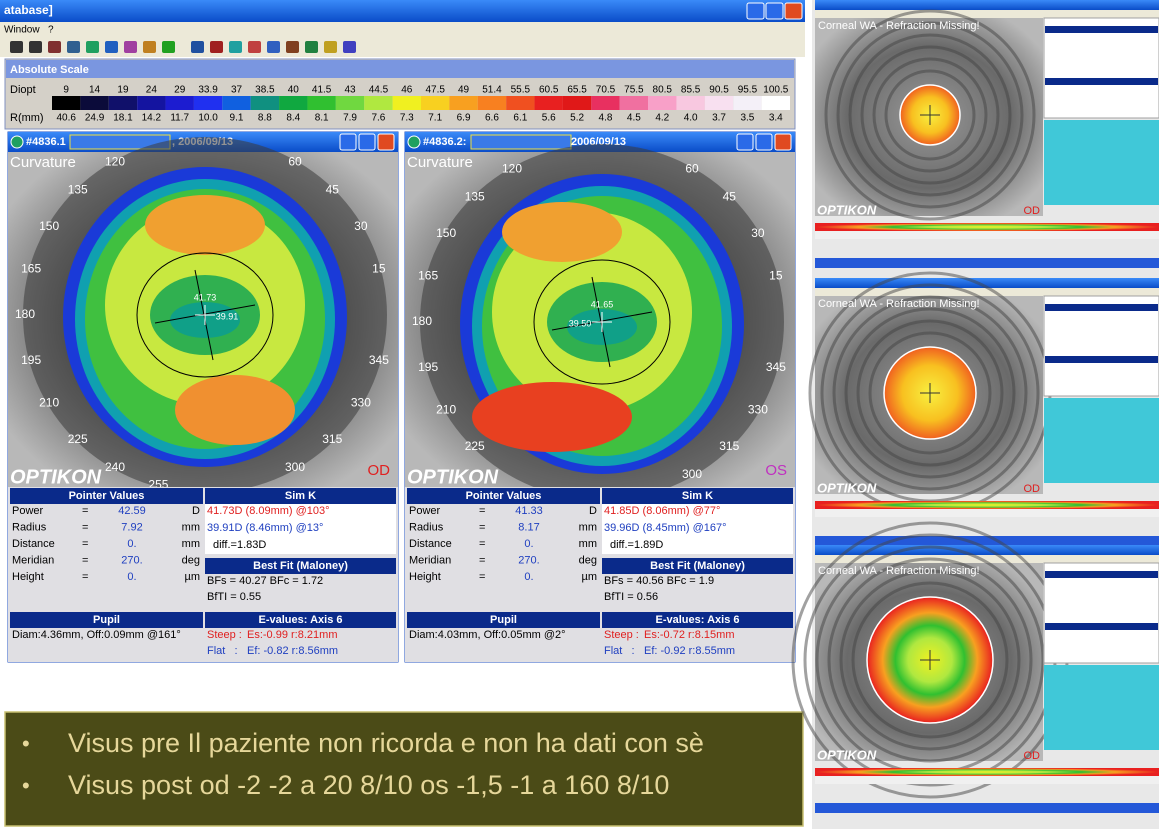 The width and height of the screenshot is (1159, 829). Describe the element at coordinates (332, 439) in the screenshot. I see `degree-label: 315` at that location.